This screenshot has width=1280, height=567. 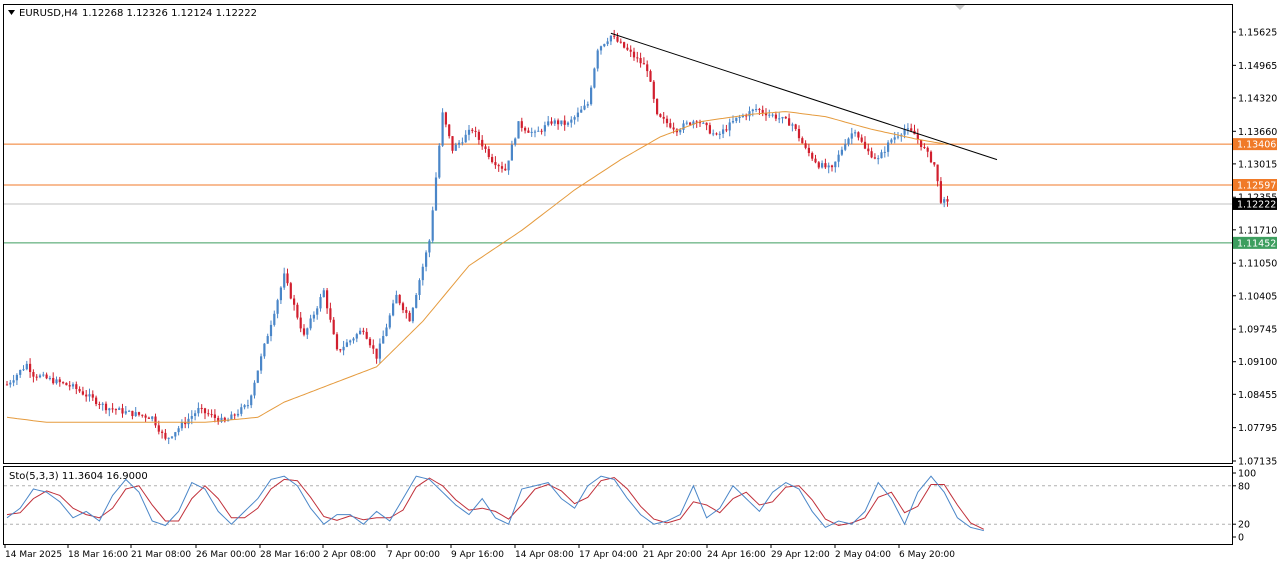 What do you see at coordinates (1255, 242) in the screenshot?
I see `level-tag-support` at bounding box center [1255, 242].